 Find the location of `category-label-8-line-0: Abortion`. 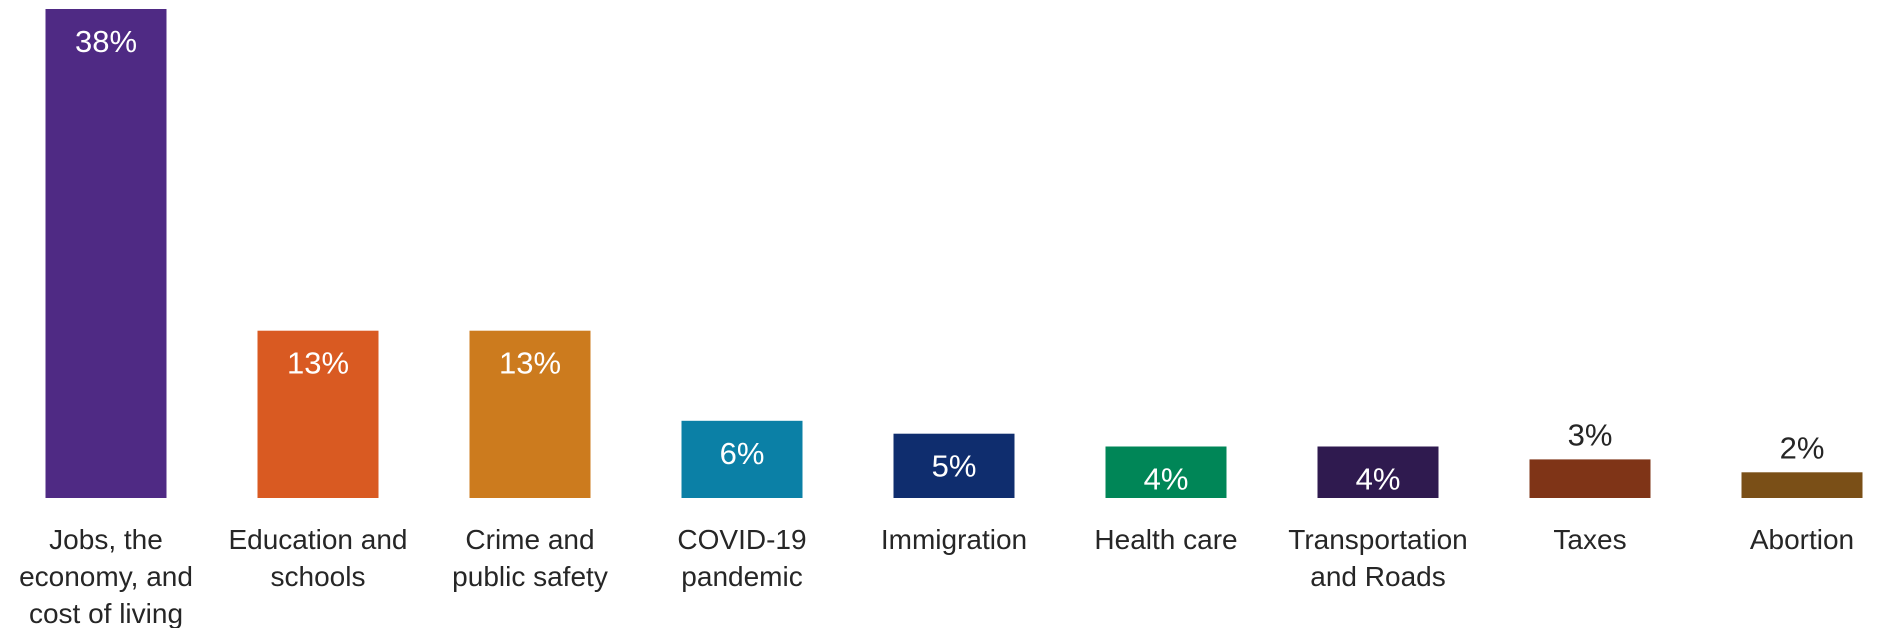

category-label-8-line-0: Abortion is located at coordinates (1802, 539).